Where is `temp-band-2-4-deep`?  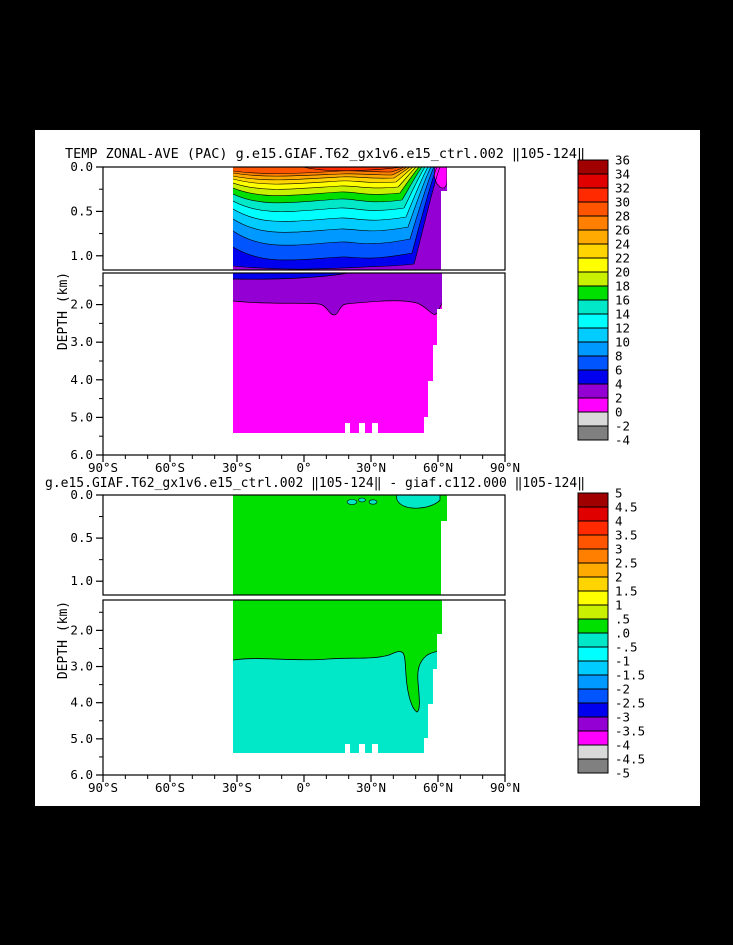
temp-band-2-4-deep is located at coordinates (337, 294).